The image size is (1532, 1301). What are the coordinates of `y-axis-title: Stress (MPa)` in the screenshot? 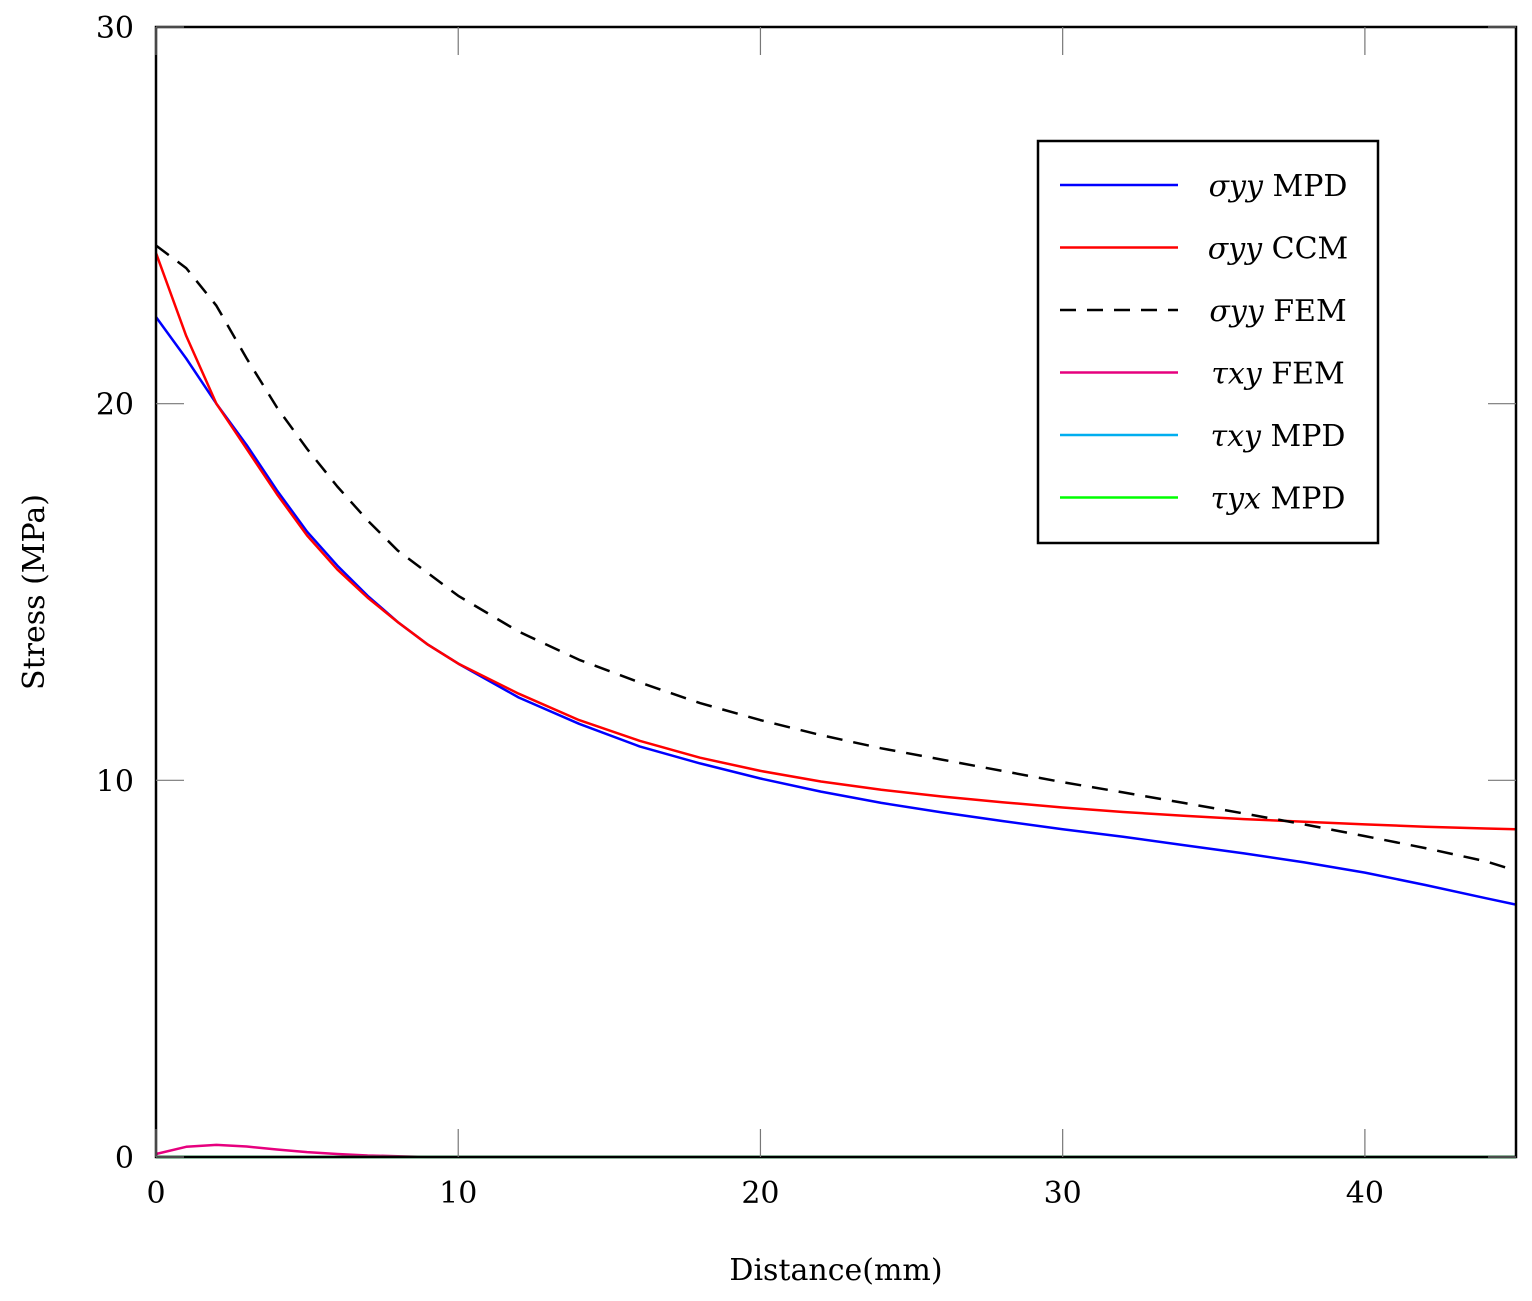 It's located at (34, 592).